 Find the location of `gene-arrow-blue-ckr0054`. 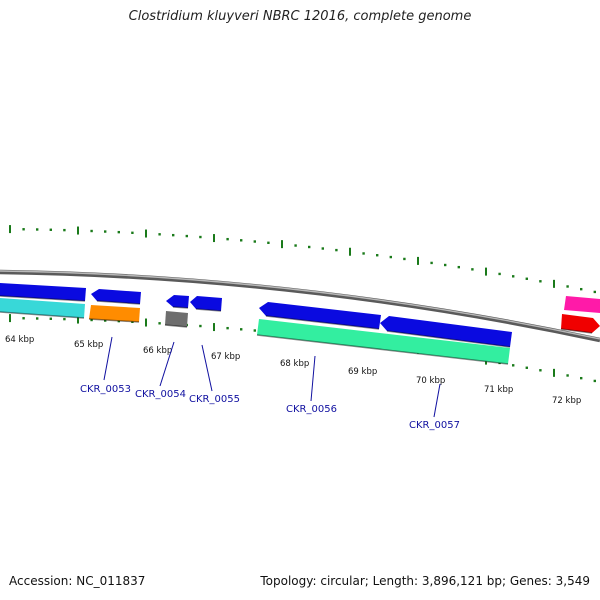

gene-arrow-blue-ckr0054 is located at coordinates (177, 301).